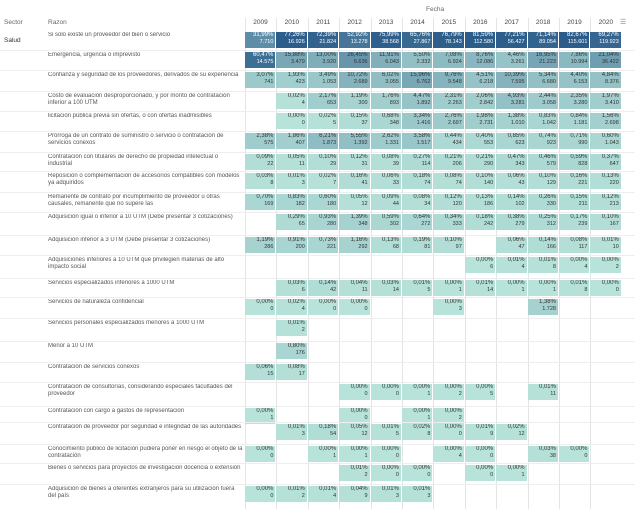 The width and height of the screenshot is (635, 509). What do you see at coordinates (386, 22) in the screenshot?
I see `year-header-2013: 2013` at bounding box center [386, 22].